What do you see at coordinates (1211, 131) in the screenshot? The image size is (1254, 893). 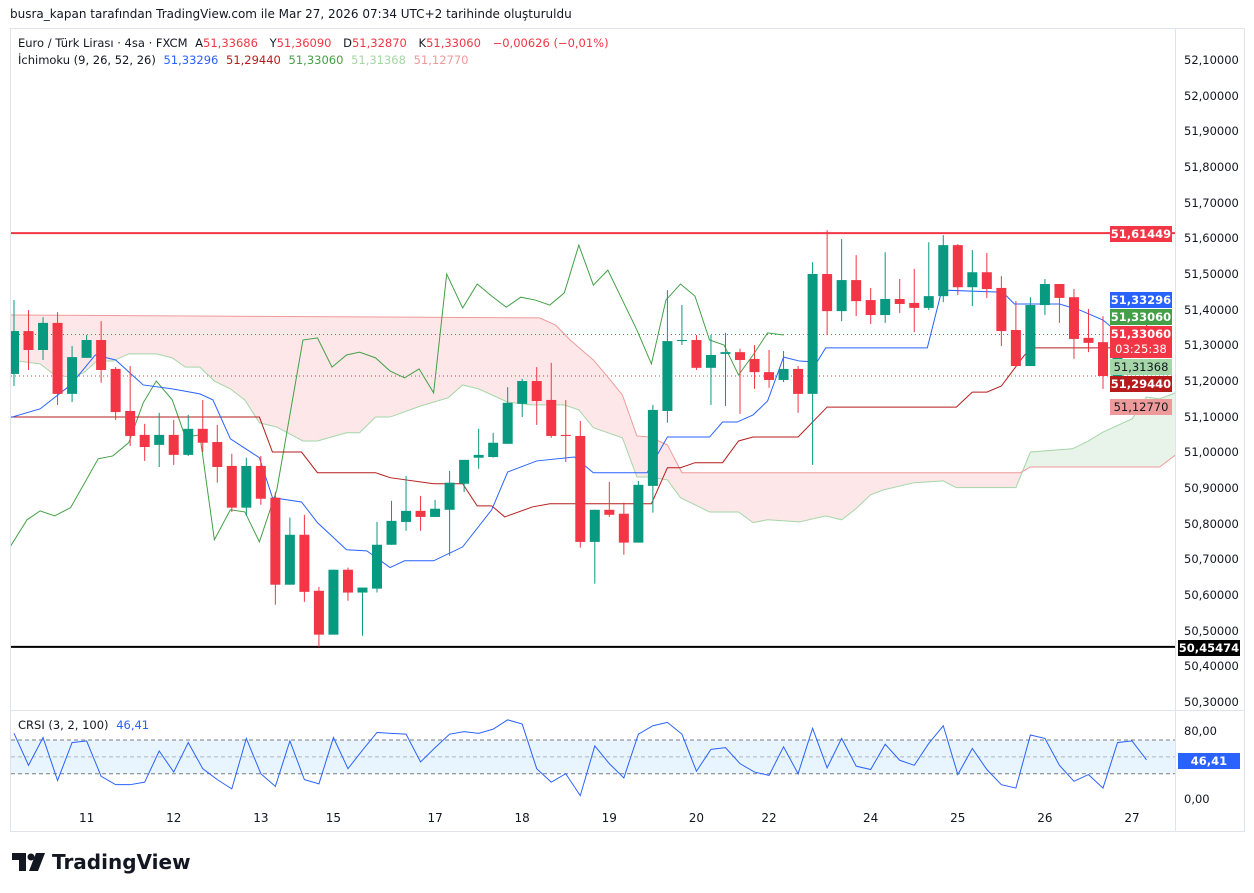 I see `price-axis-tick: 51,90000` at bounding box center [1211, 131].